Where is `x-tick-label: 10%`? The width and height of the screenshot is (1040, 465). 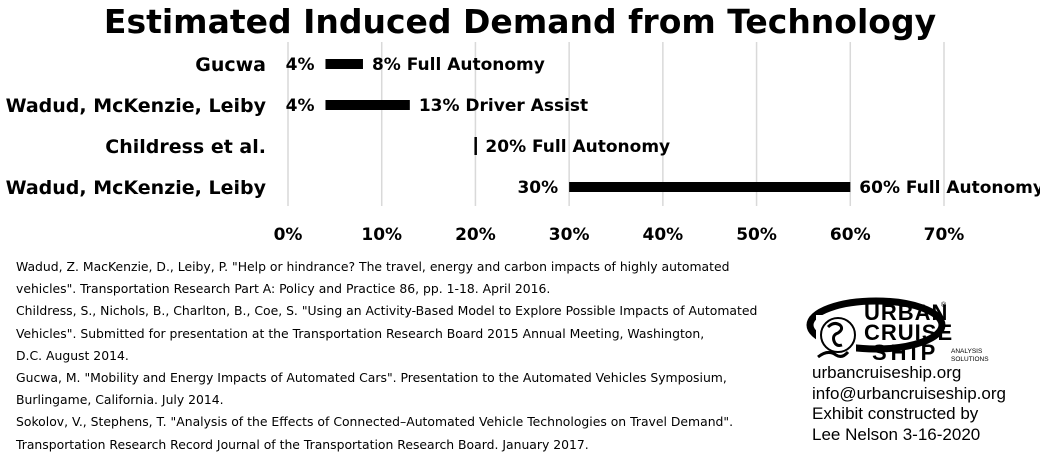 x-tick-label: 10% is located at coordinates (381, 235).